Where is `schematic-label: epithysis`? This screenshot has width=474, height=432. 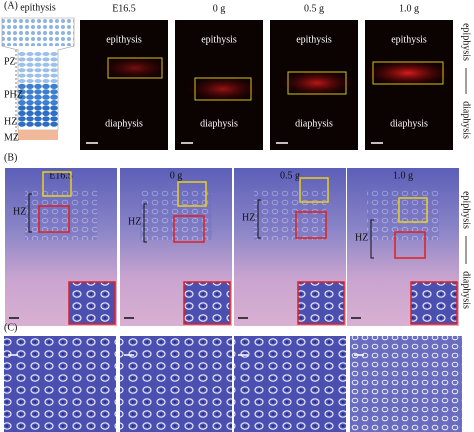 schematic-label: epithysis is located at coordinates (38, 7).